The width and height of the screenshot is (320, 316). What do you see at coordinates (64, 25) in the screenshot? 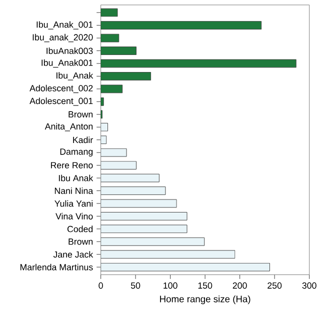
I see `y-tick-label: Ibu_Anak_001` at bounding box center [64, 25].